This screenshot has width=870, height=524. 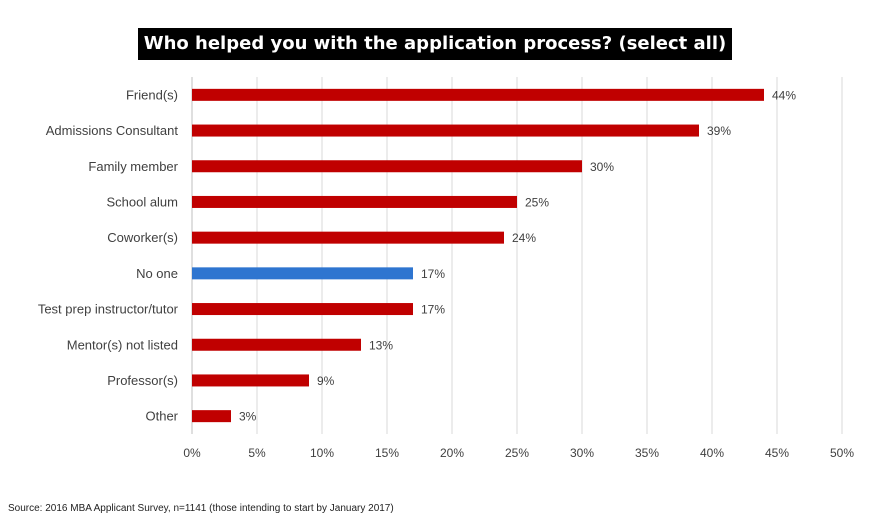 What do you see at coordinates (142, 237) in the screenshot?
I see `category-label: Coworker(s)` at bounding box center [142, 237].